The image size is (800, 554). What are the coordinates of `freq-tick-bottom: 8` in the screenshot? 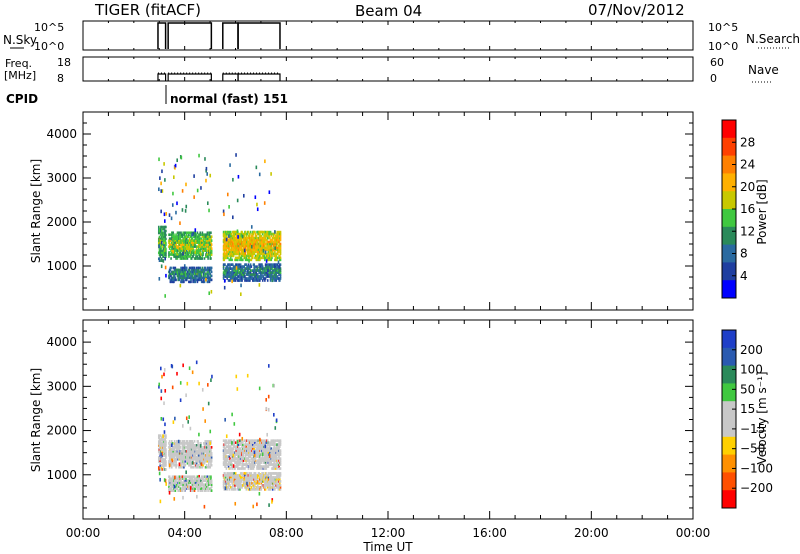 It's located at (60, 78).